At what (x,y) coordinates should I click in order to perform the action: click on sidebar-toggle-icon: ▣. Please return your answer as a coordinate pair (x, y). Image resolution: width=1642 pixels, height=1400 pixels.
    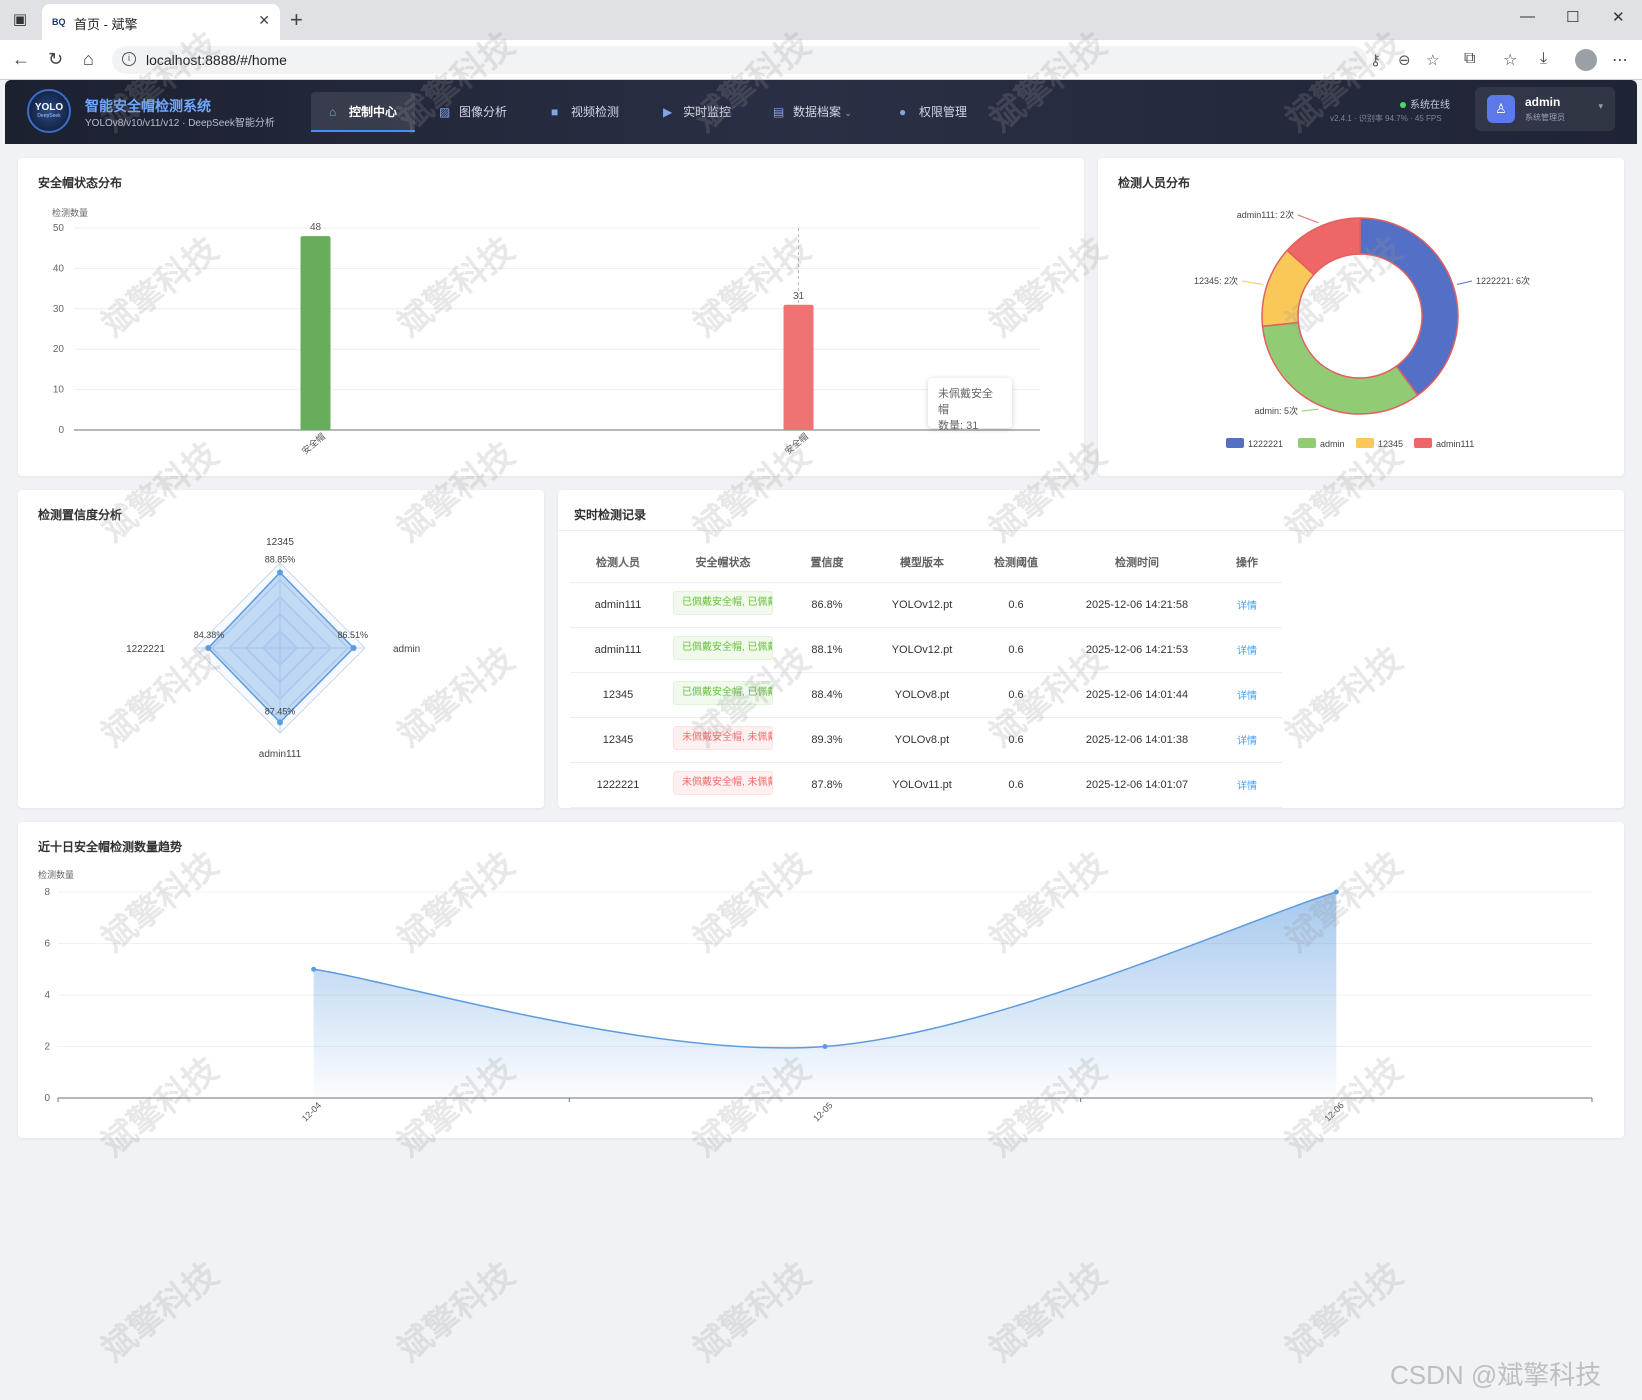
    Looking at the image, I should click on (20, 19).